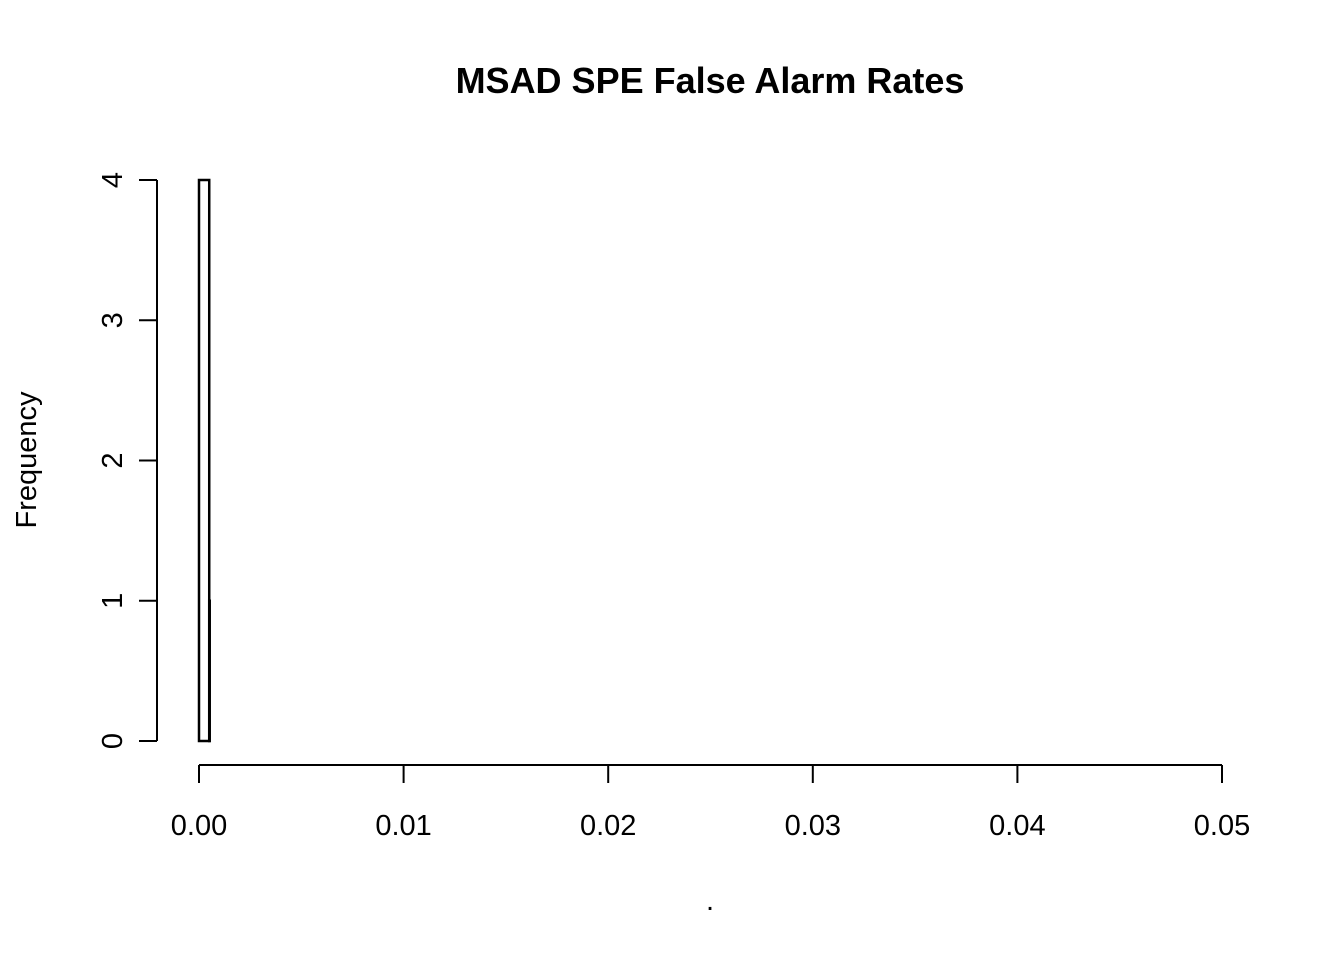 The height and width of the screenshot is (960, 1344). I want to click on x-tick-label: 0.03, so click(813, 826).